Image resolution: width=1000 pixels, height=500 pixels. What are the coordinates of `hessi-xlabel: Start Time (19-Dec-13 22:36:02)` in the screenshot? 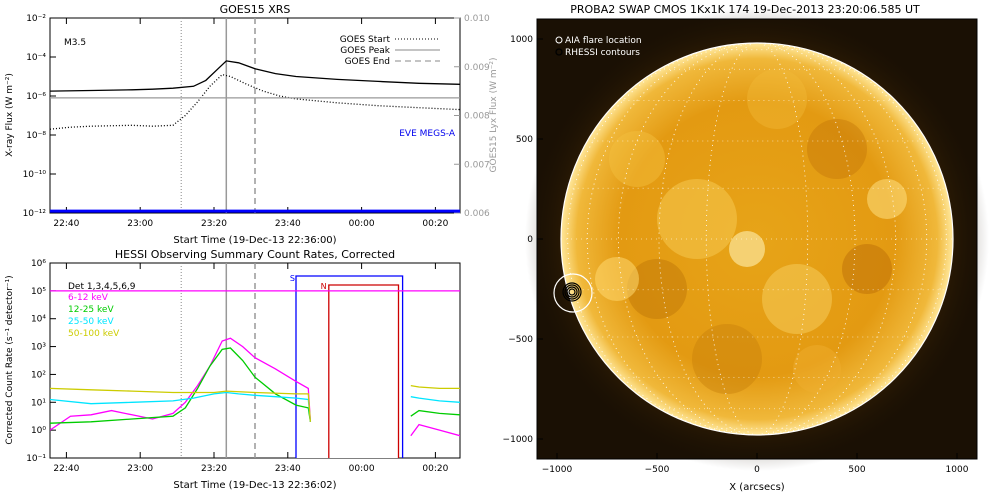 It's located at (254, 485).